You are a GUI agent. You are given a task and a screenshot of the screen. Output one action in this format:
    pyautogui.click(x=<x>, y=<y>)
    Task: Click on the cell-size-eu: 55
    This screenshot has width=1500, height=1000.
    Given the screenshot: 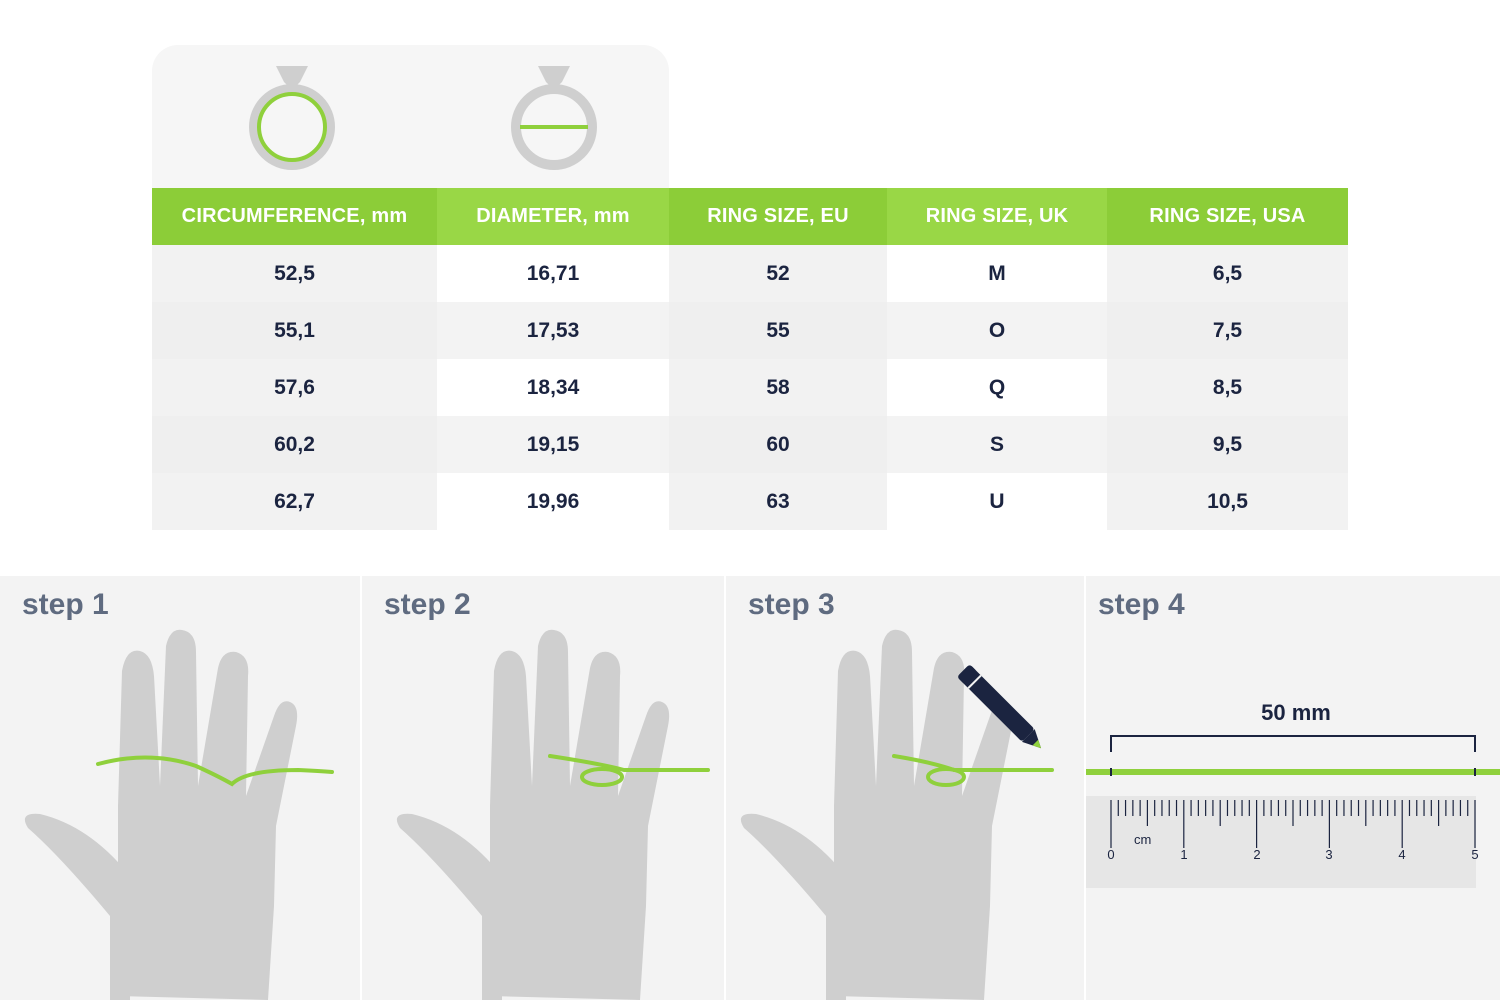 What is the action you would take?
    pyautogui.click(x=778, y=330)
    